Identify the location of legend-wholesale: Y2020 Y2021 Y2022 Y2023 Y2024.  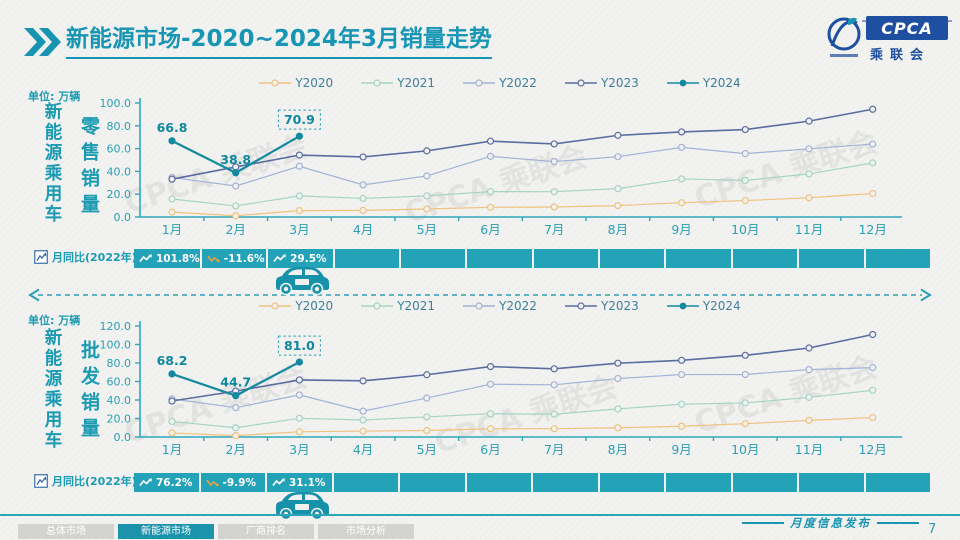
(500, 306).